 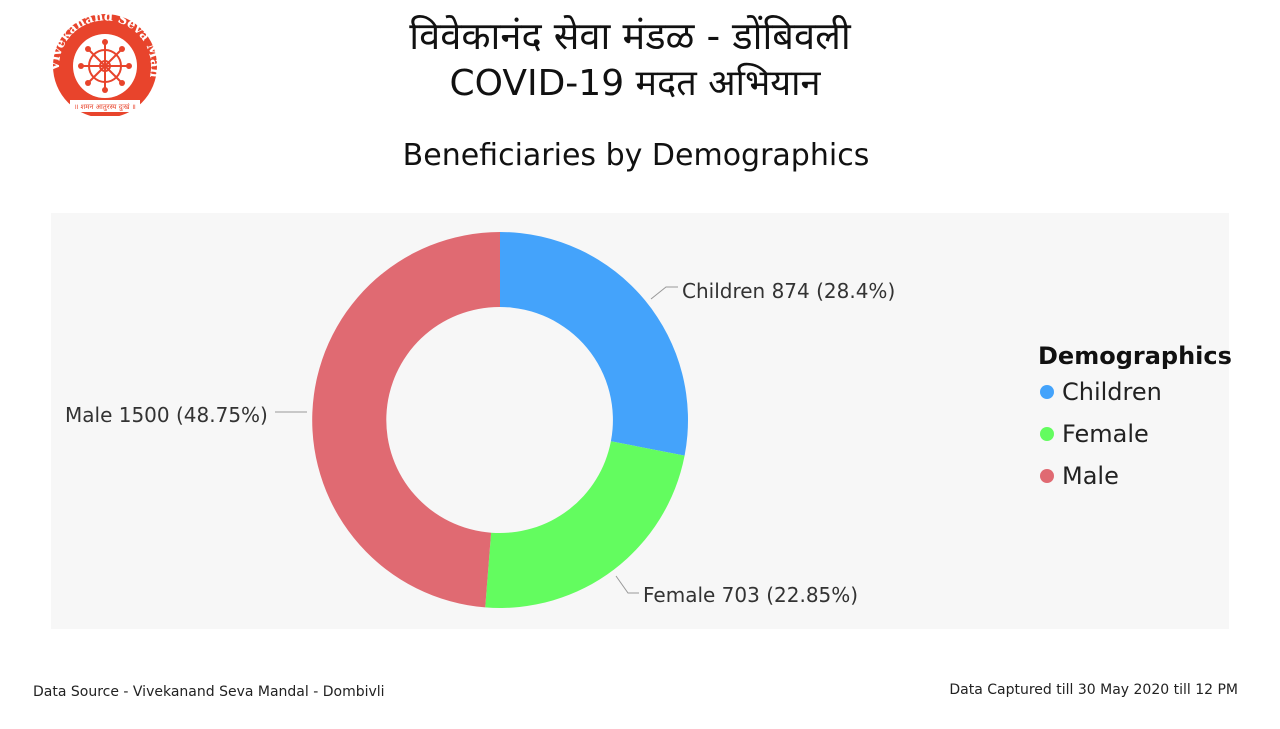 What do you see at coordinates (627, 584) in the screenshot?
I see `leader-line-female` at bounding box center [627, 584].